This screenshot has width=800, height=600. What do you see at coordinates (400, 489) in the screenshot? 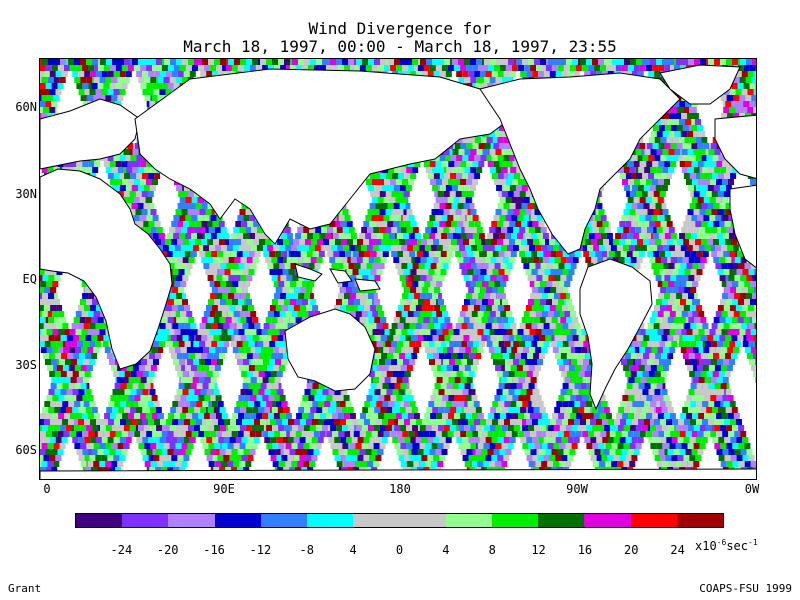
I see `x-axis-label-180: 180` at bounding box center [400, 489].